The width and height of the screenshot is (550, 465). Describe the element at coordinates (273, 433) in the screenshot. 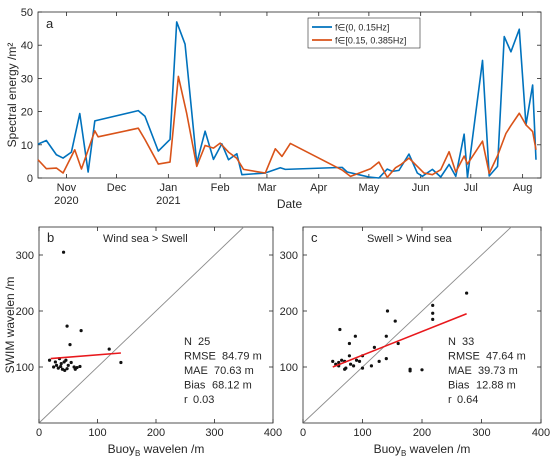

I see `x-tick-label: 400` at that location.